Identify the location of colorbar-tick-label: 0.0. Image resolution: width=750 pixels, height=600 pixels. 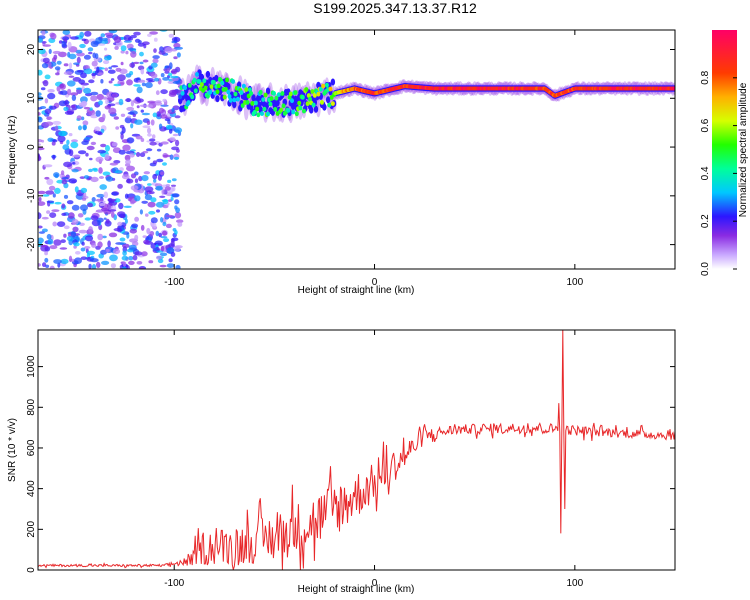
(705, 269).